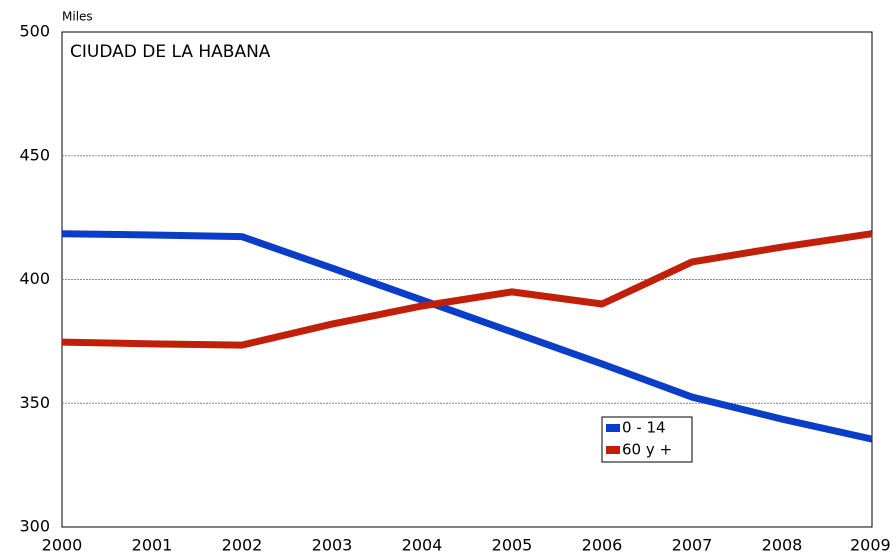 This screenshot has width=896, height=556. What do you see at coordinates (34, 402) in the screenshot?
I see `y-tick-label: 350` at bounding box center [34, 402].